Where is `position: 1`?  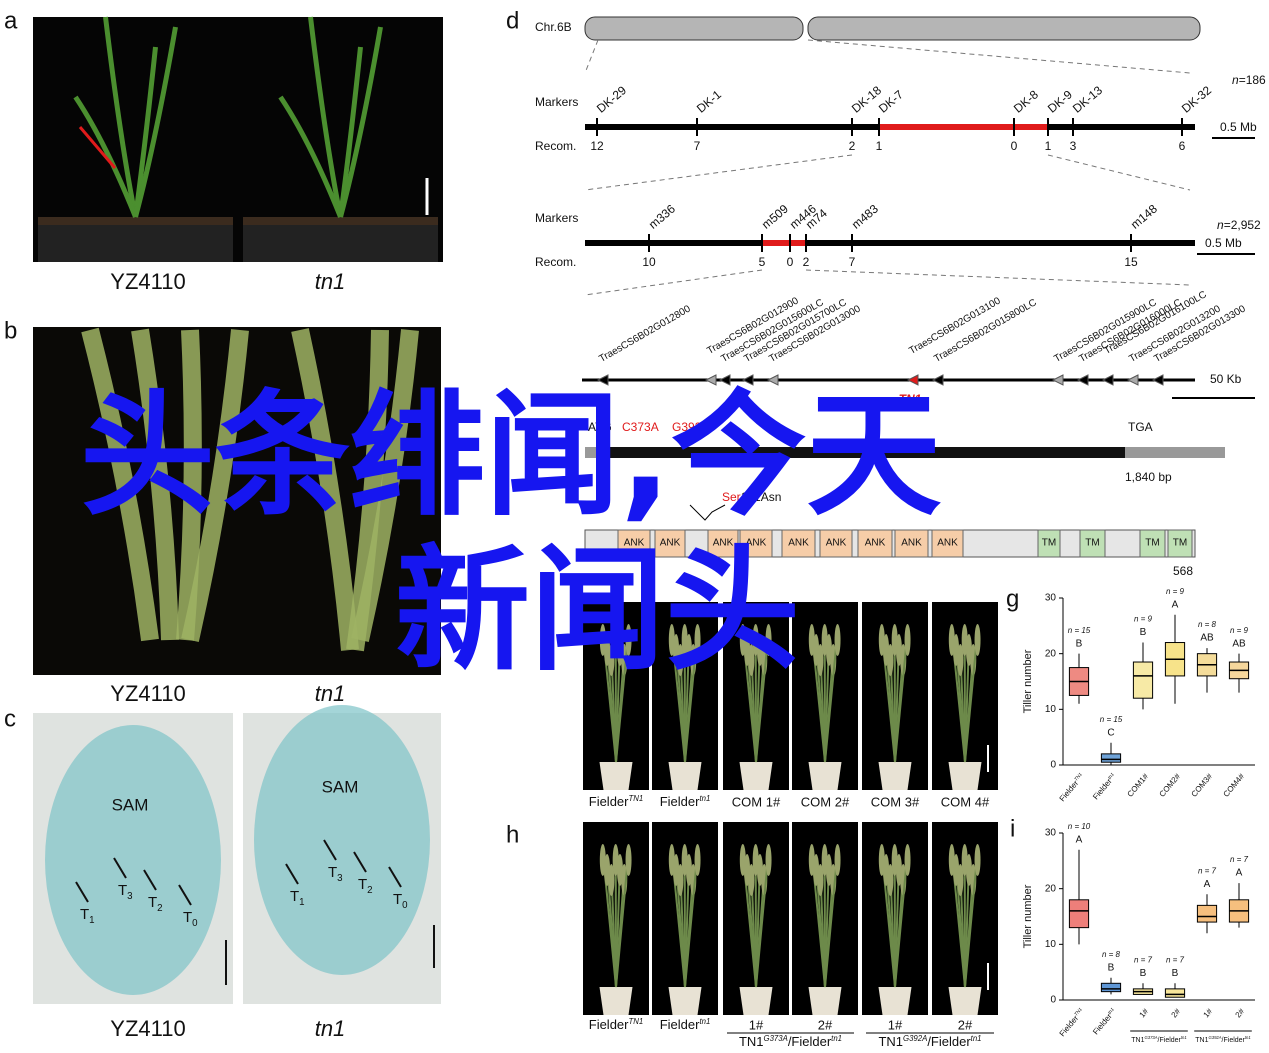
position: 1 is located at coordinates (599, 477).